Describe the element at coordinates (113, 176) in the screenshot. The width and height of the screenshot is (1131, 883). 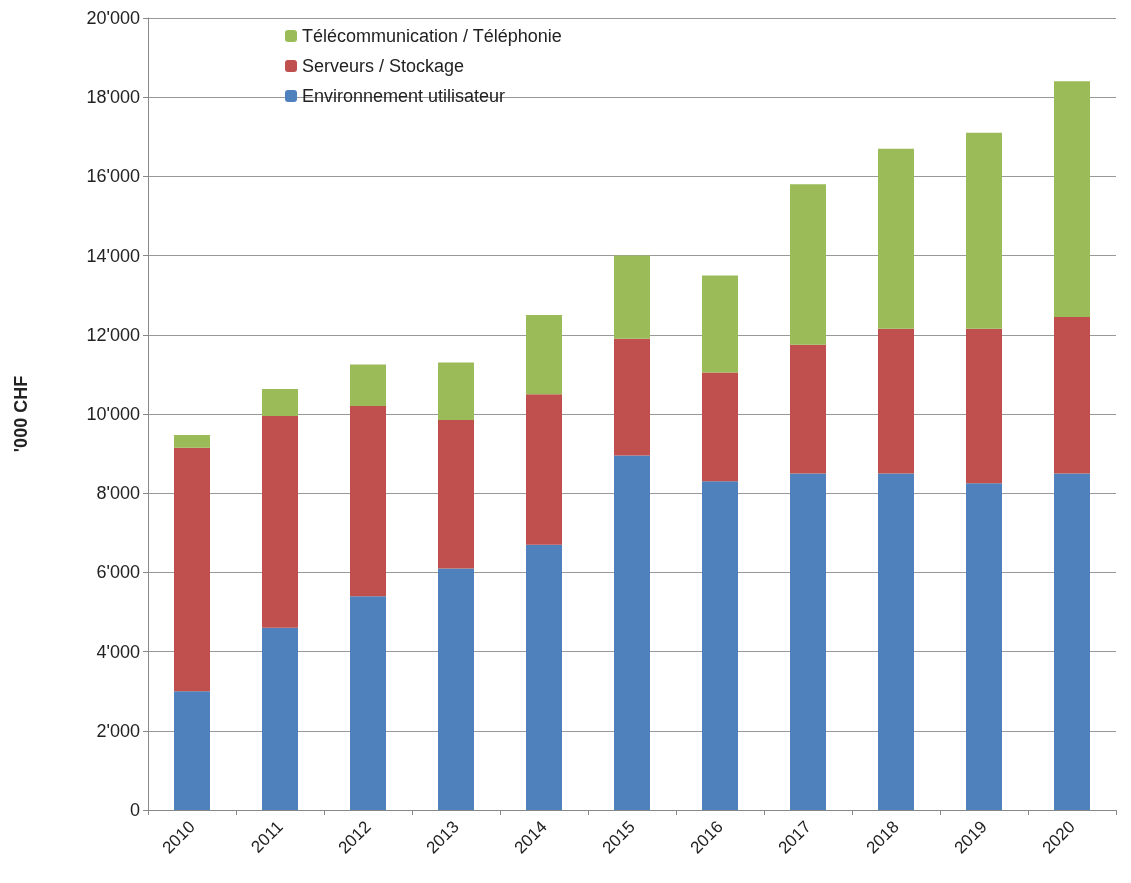
I see `y-tick-label: 16'000` at that location.